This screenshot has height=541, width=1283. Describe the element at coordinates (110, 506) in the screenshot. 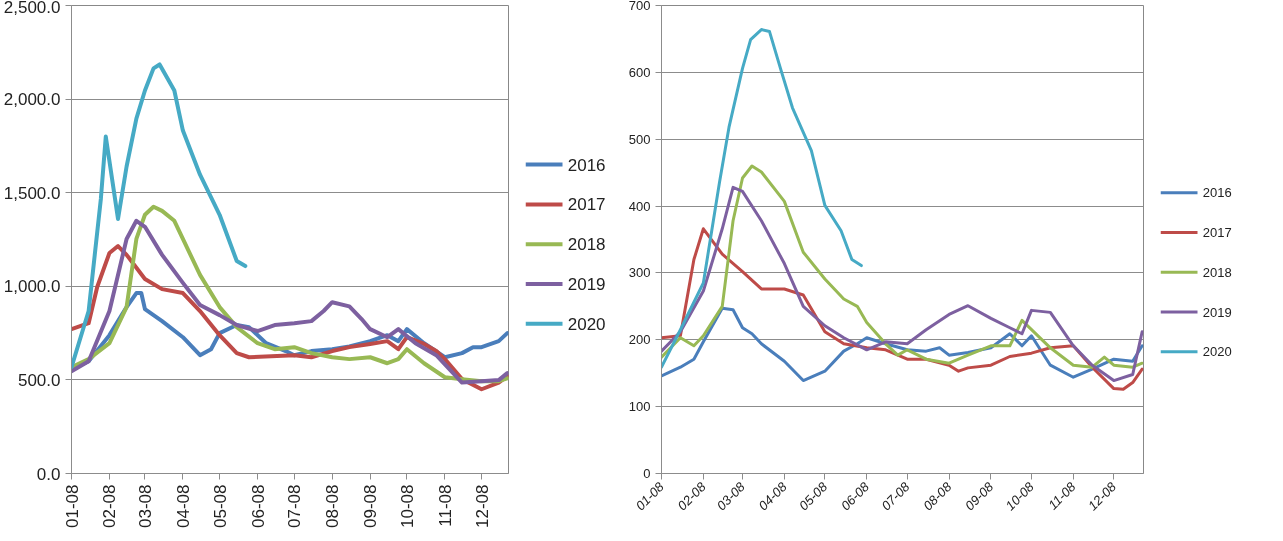

I see `x-tick-label: 02-08` at that location.